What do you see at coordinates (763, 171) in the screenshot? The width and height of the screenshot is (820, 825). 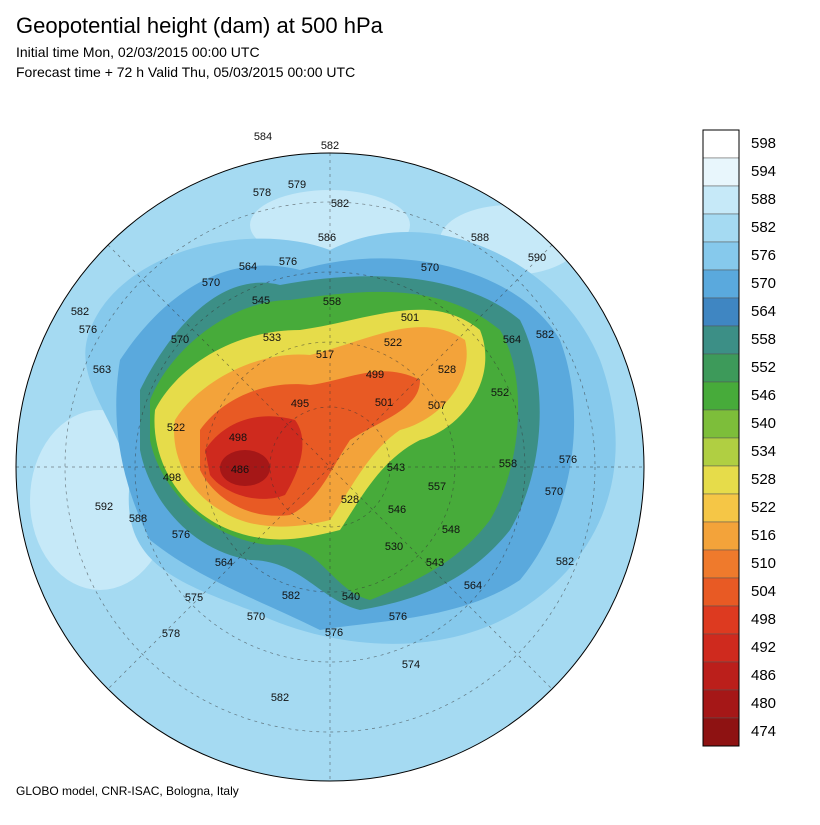 I see `colorbar-label: 594` at bounding box center [763, 171].